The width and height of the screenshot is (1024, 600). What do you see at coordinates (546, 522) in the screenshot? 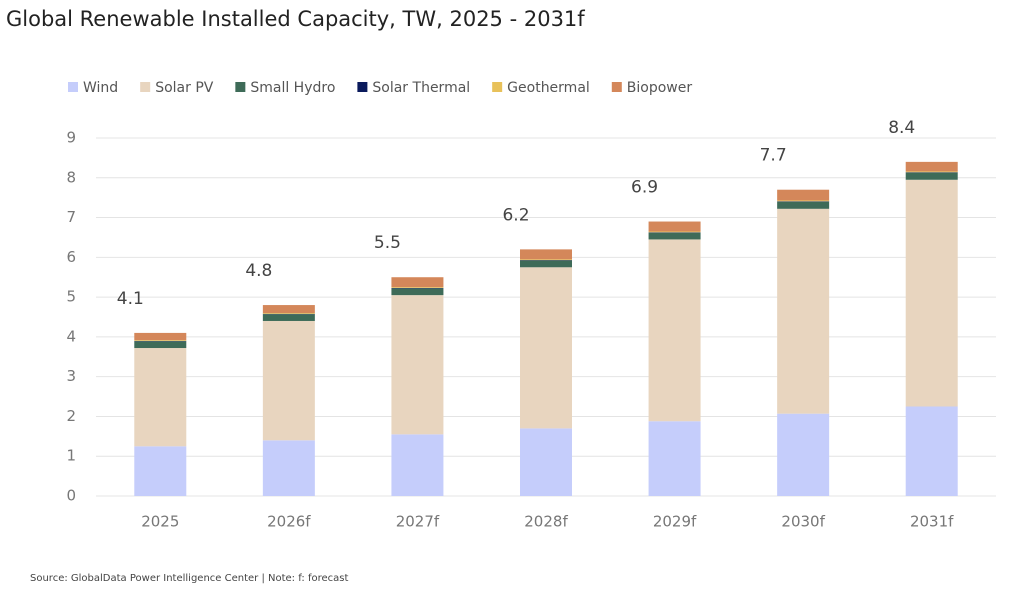
I see `x-tick-label: 2028f` at bounding box center [546, 522].